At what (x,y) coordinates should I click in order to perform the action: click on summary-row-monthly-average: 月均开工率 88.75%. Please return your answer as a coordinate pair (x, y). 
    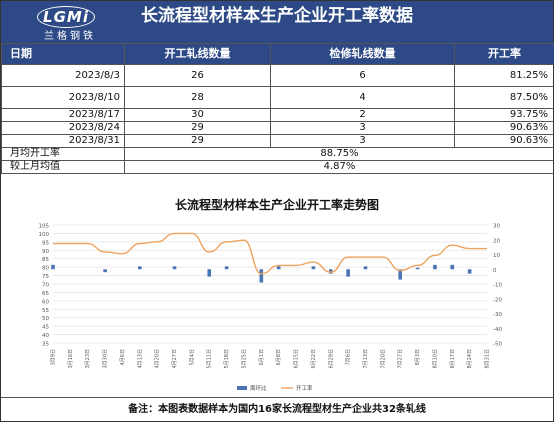
    Looking at the image, I should click on (277, 154).